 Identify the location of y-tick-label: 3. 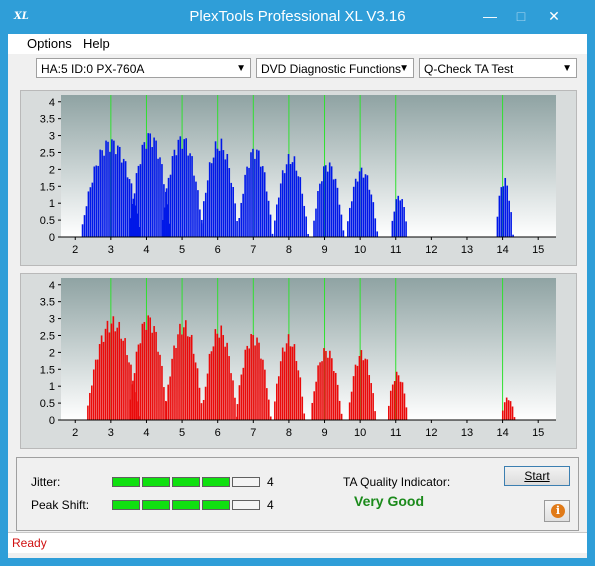
(52, 137).